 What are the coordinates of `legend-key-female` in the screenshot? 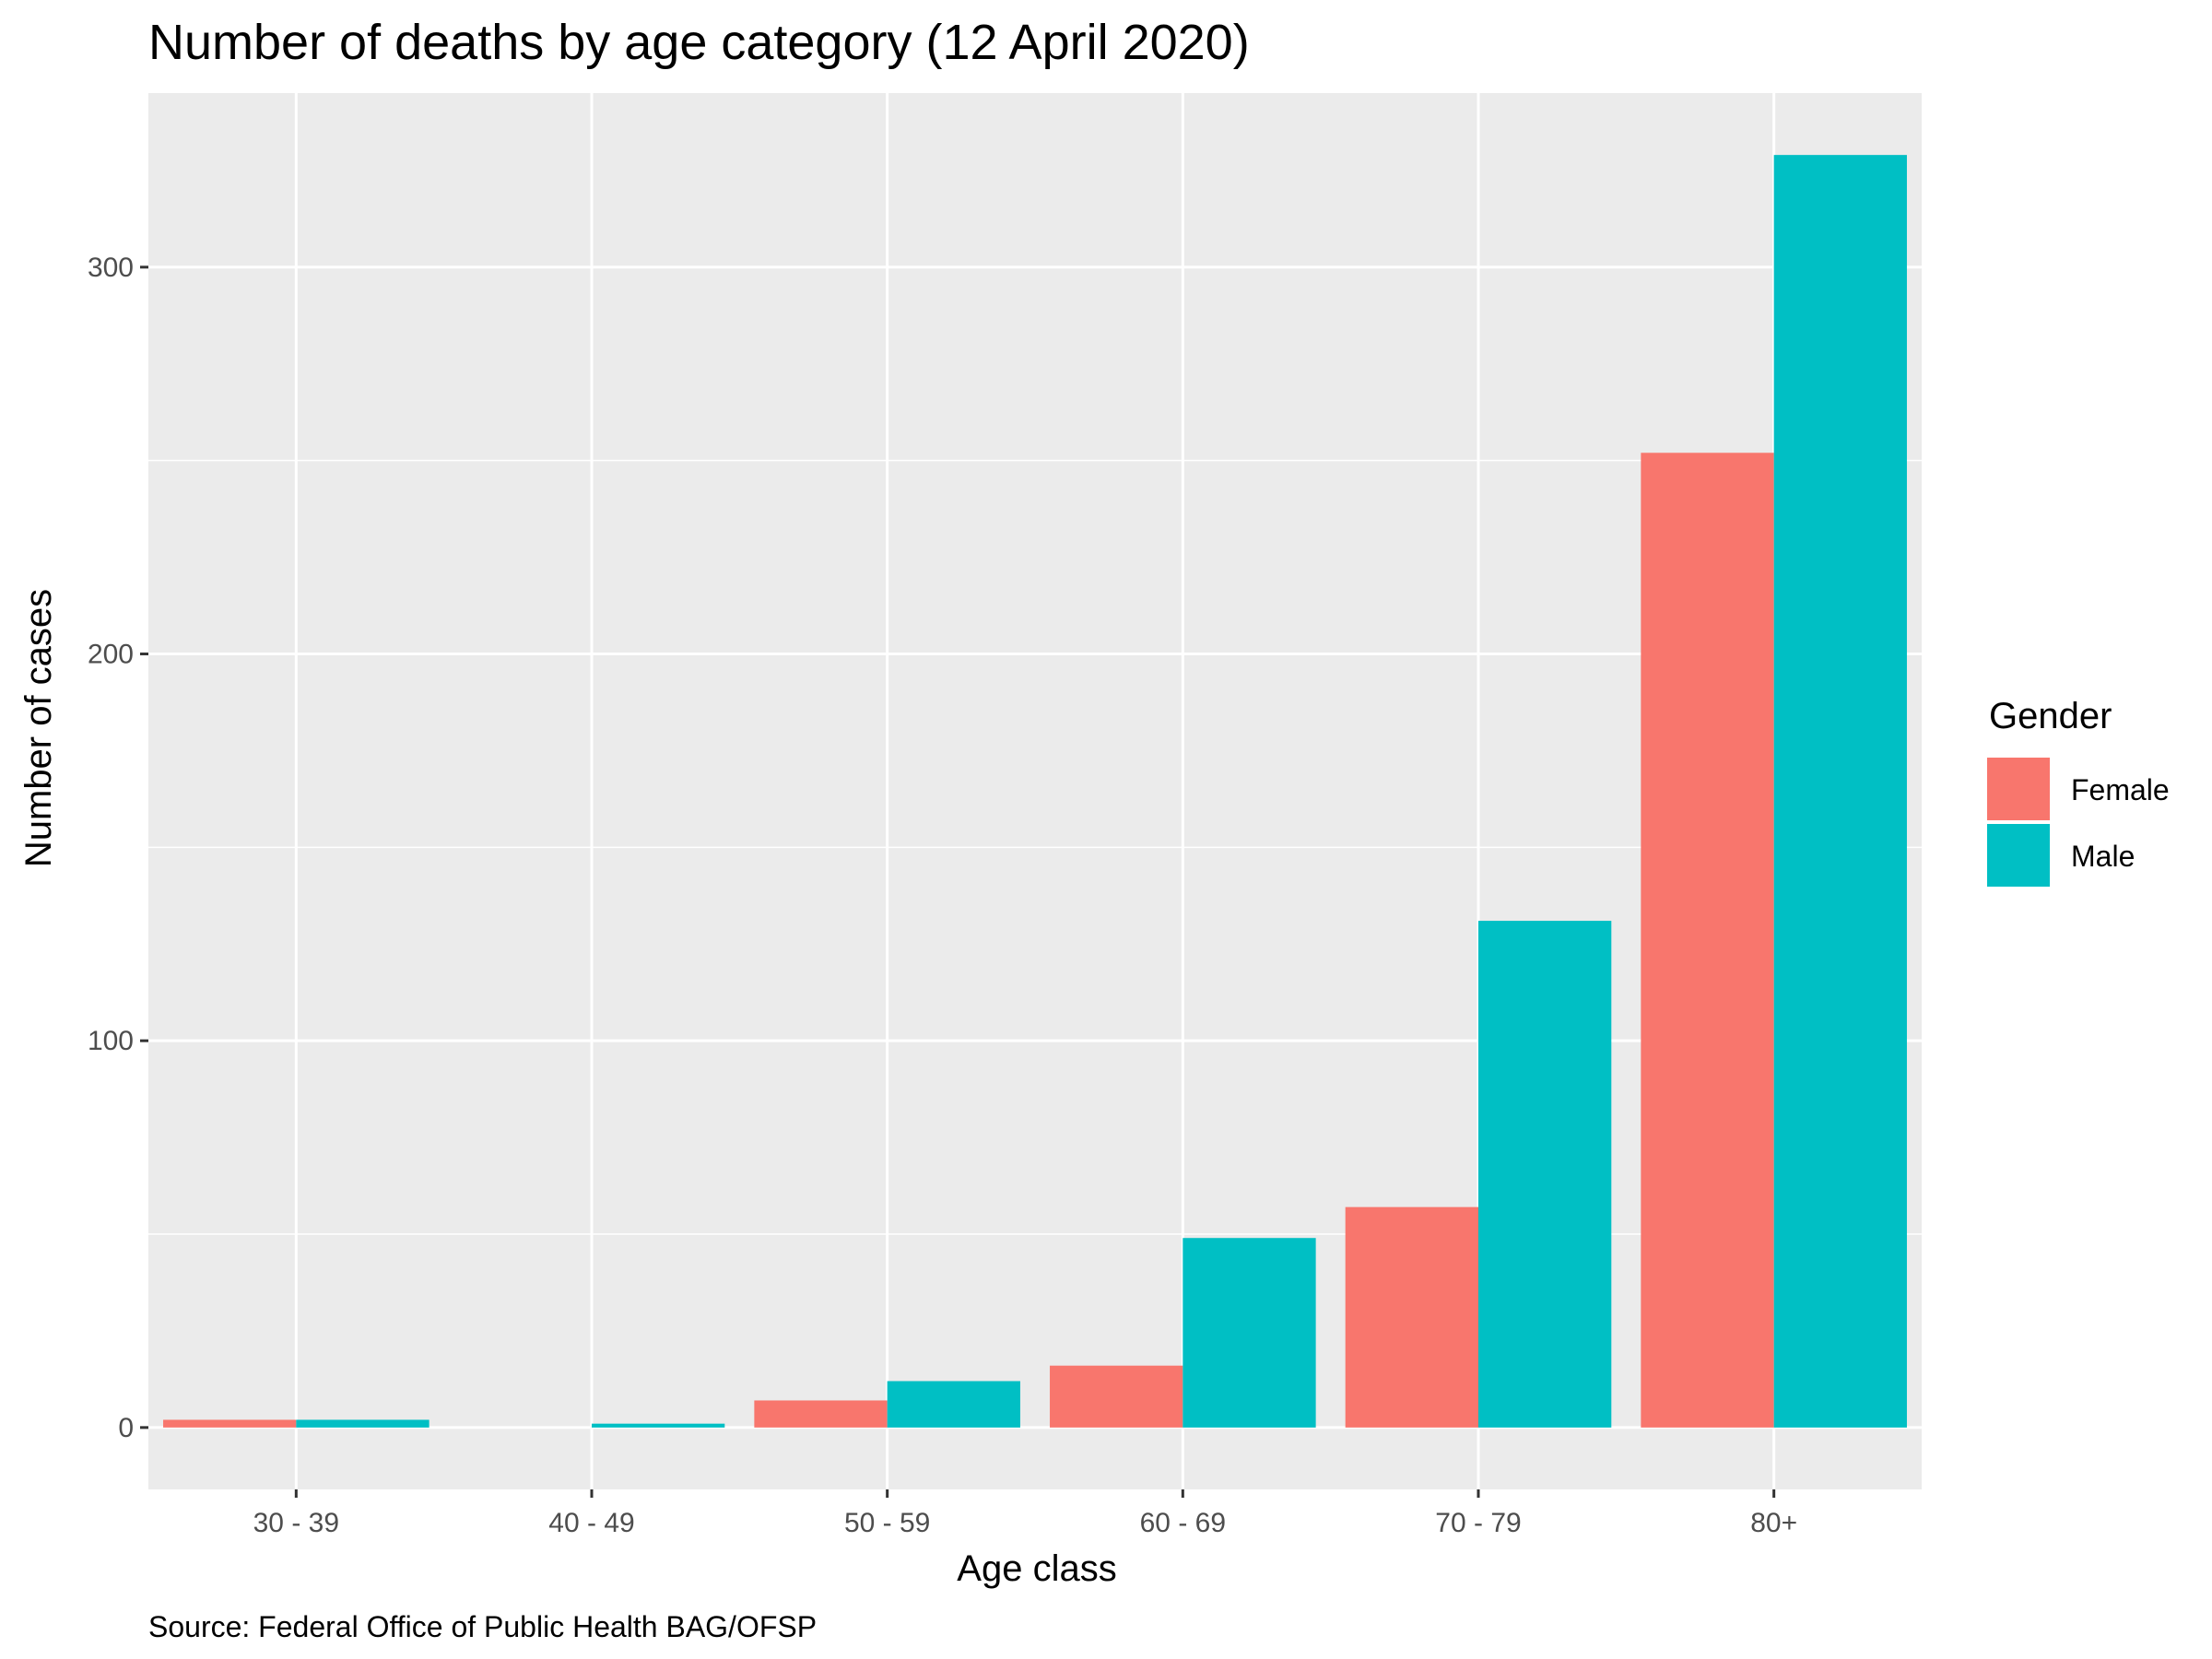 It's located at (2018, 789).